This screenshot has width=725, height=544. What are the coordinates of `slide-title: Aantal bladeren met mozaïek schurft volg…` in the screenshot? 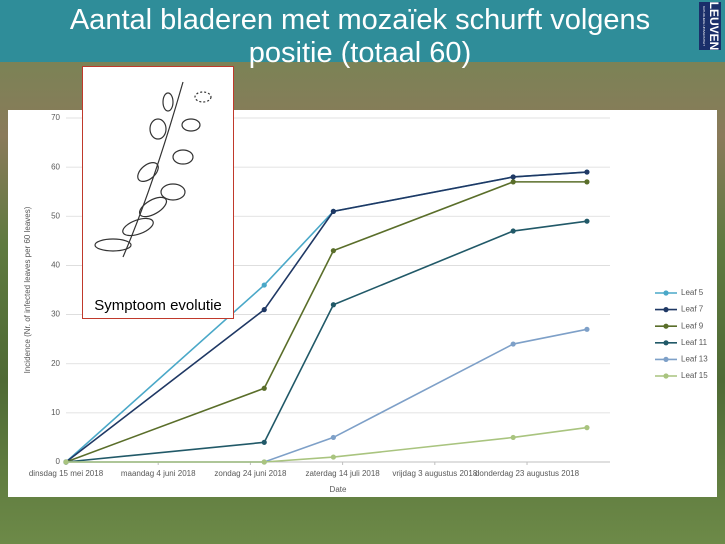 It's located at (360, 36).